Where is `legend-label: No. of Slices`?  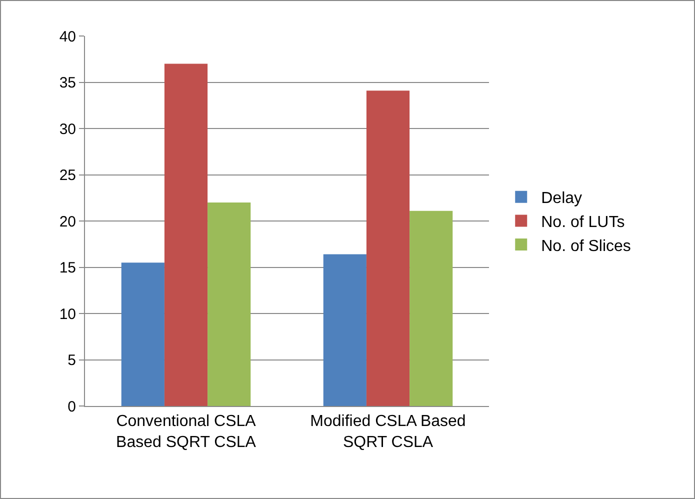
legend-label: No. of Slices is located at coordinates (586, 246).